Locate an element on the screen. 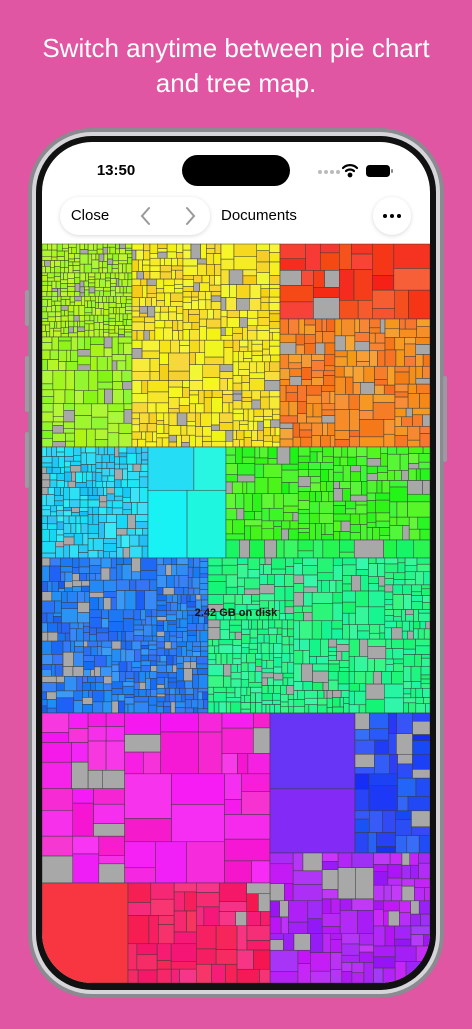 The width and height of the screenshot is (472, 1029). battery-icon is located at coordinates (378, 171).